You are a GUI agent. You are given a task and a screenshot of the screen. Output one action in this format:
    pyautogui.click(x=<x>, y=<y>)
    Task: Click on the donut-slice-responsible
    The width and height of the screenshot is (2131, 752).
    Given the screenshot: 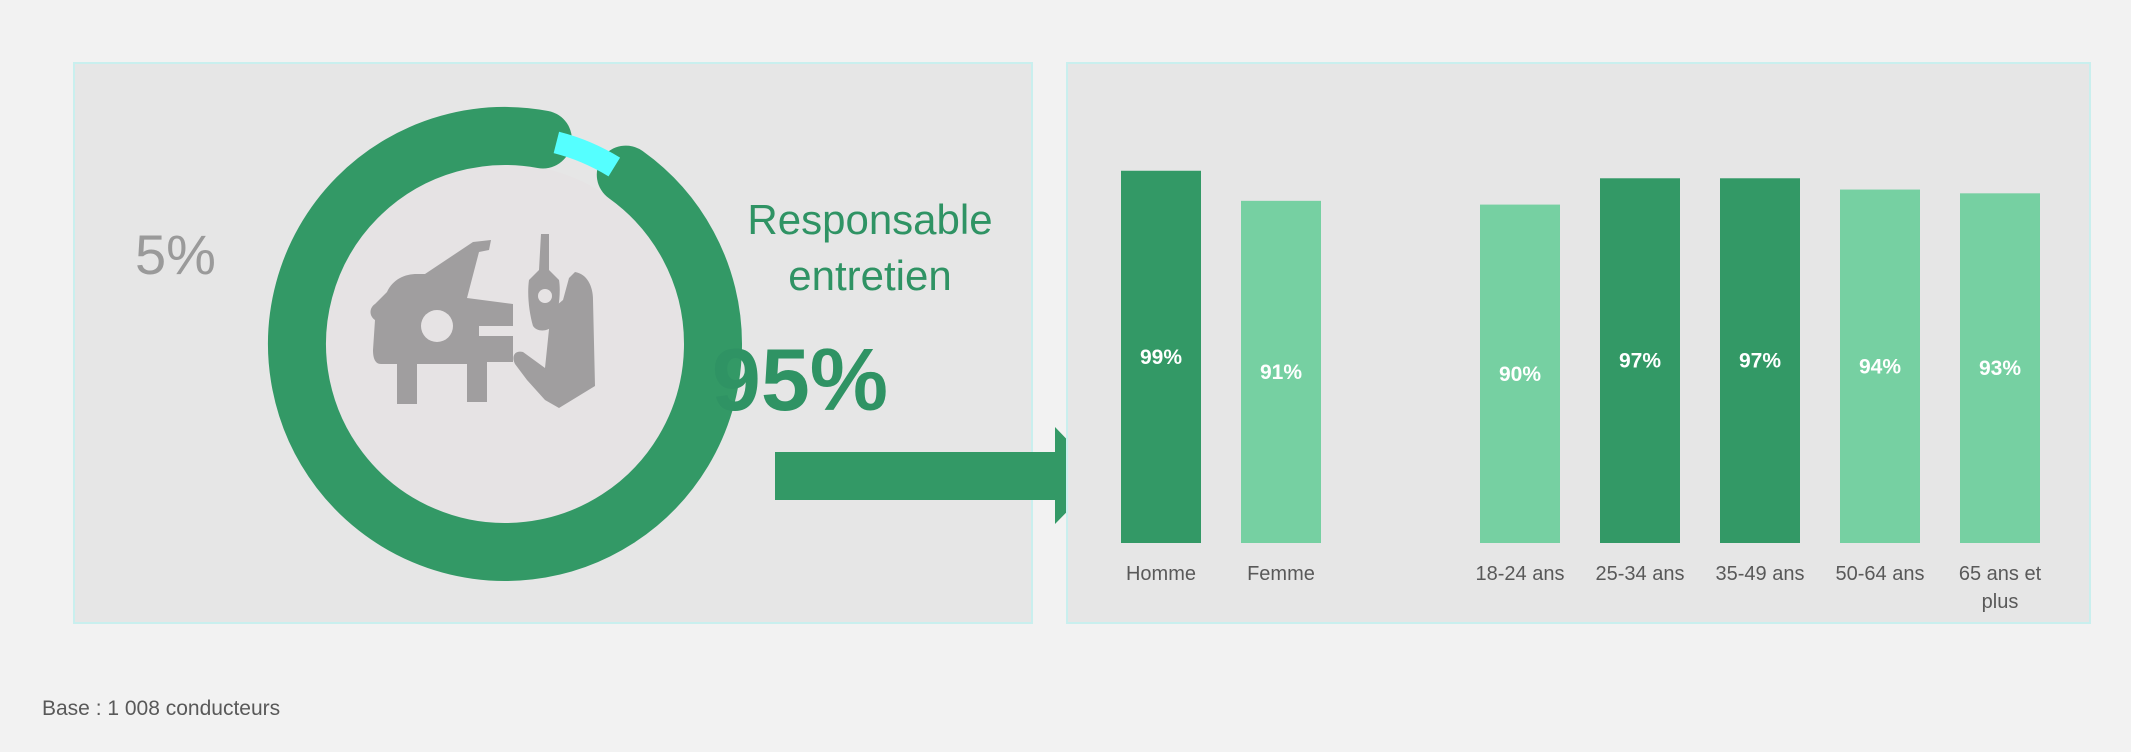 What is the action you would take?
    pyautogui.click(x=505, y=344)
    